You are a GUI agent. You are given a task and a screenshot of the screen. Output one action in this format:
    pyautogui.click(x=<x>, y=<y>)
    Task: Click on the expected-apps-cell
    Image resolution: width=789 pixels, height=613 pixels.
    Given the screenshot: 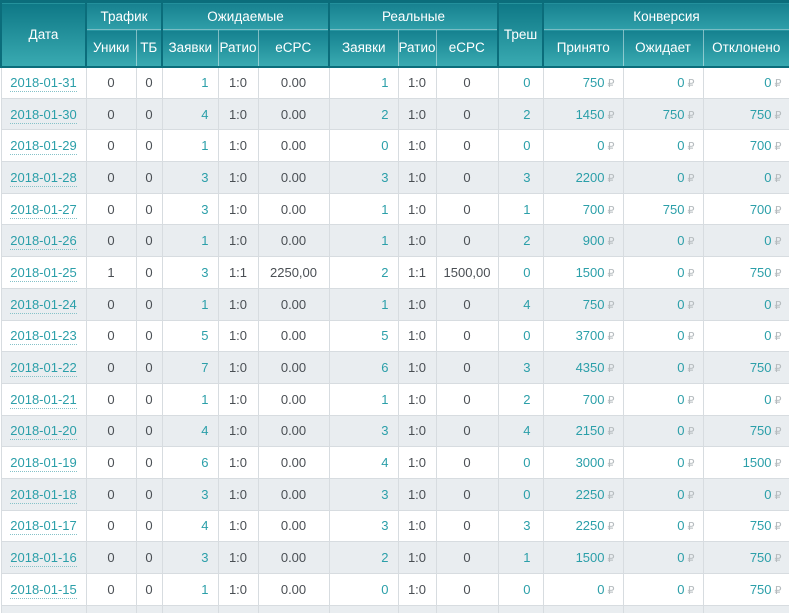 What is the action you would take?
    pyautogui.click(x=190, y=608)
    